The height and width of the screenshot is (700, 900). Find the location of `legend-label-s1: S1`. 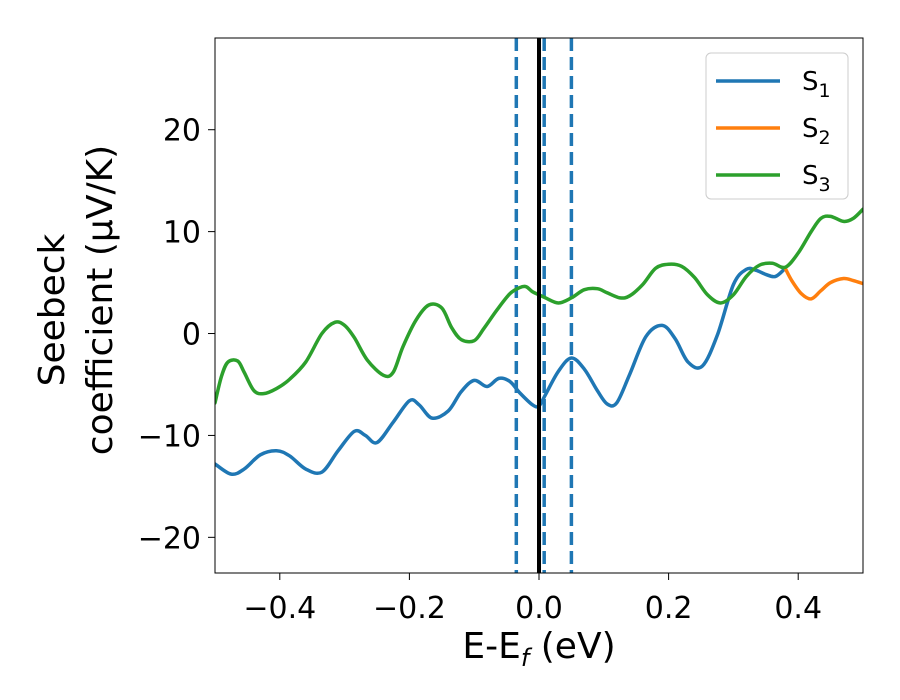

legend-label-s1: S1 is located at coordinates (816, 84).